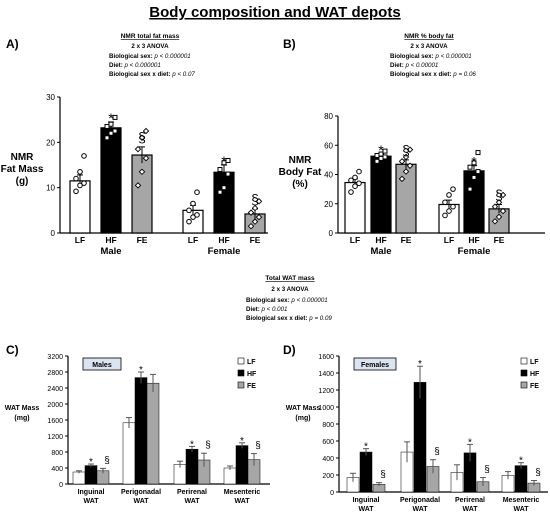 This screenshot has height=528, width=550. I want to click on panel-a-y-label-line-0: NMR, so click(23, 157).